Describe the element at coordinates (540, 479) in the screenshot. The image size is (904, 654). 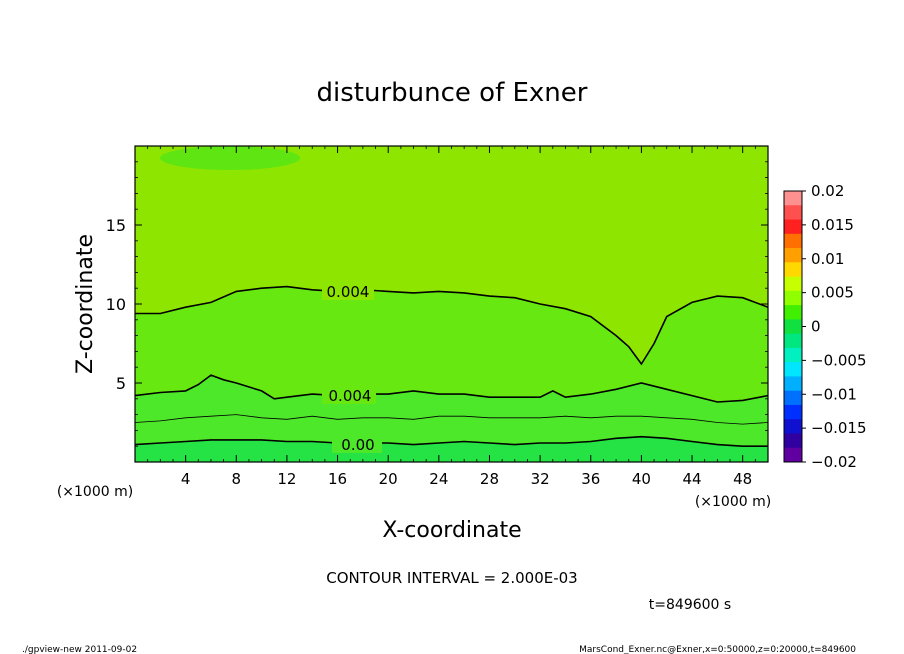
I see `x-tick-label: 32` at that location.